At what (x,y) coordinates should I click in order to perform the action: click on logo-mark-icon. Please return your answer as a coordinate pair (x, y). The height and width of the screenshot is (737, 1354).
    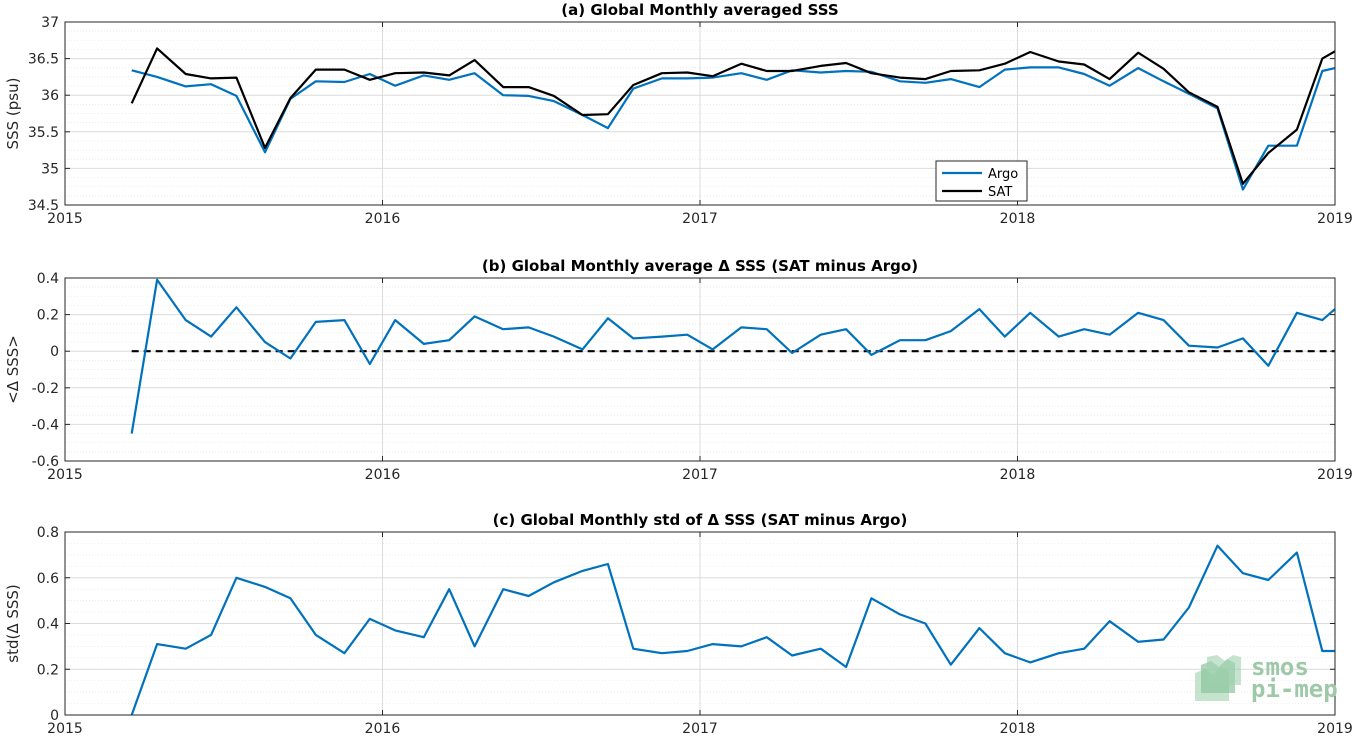
    Looking at the image, I should click on (1218, 678).